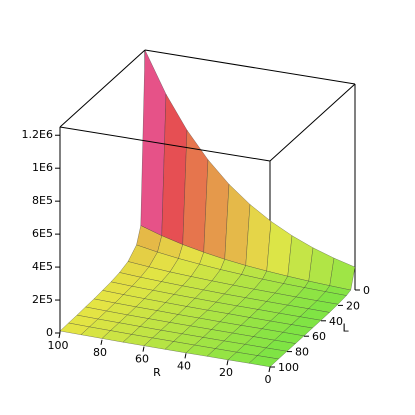 The image size is (415, 415). Describe the element at coordinates (42, 266) in the screenshot. I see `z-tick-label: 4E5` at that location.